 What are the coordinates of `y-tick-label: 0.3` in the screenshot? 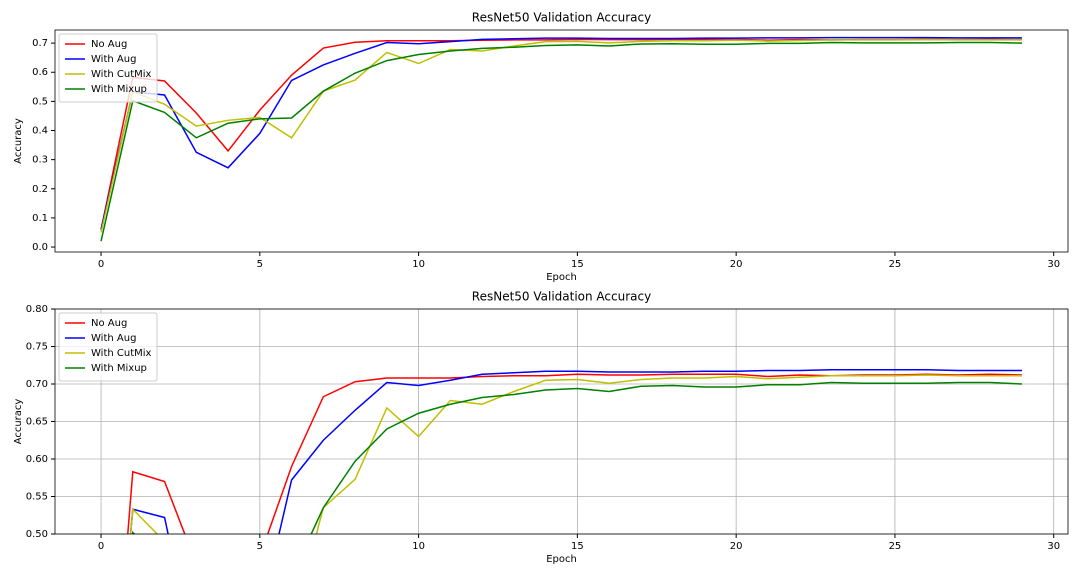 It's located at (40, 160).